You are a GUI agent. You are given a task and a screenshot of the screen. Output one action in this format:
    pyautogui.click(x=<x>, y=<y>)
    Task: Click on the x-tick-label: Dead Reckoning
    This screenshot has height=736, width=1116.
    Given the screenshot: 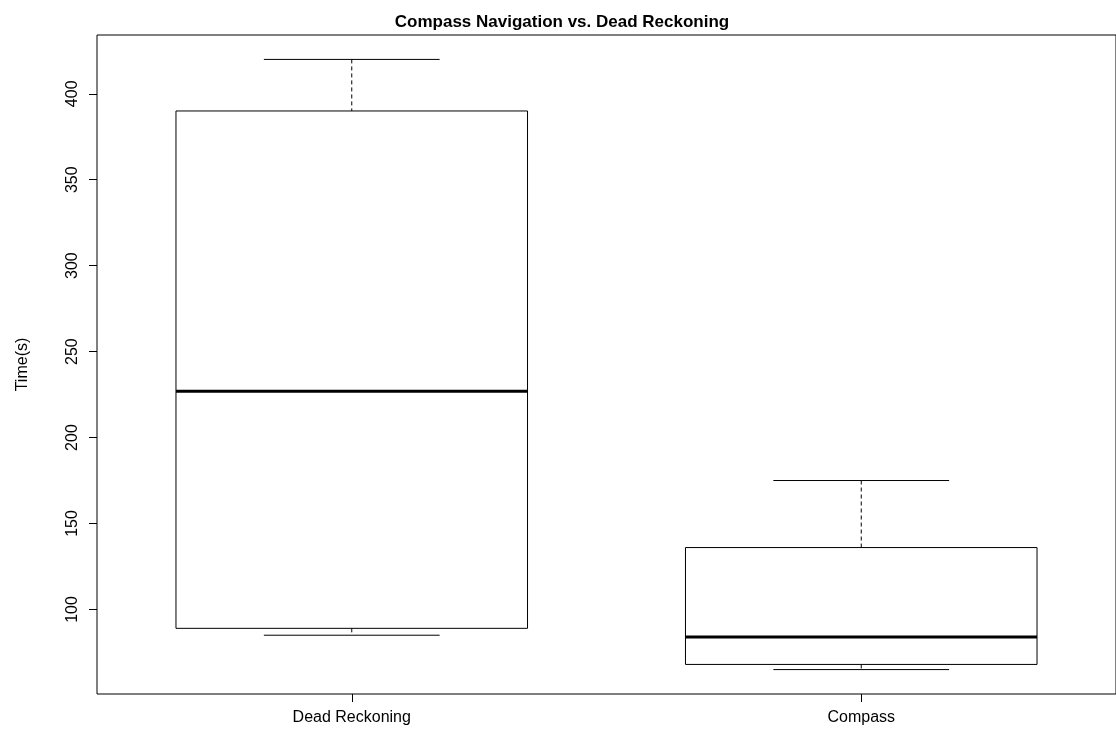 What is the action you would take?
    pyautogui.click(x=351, y=716)
    